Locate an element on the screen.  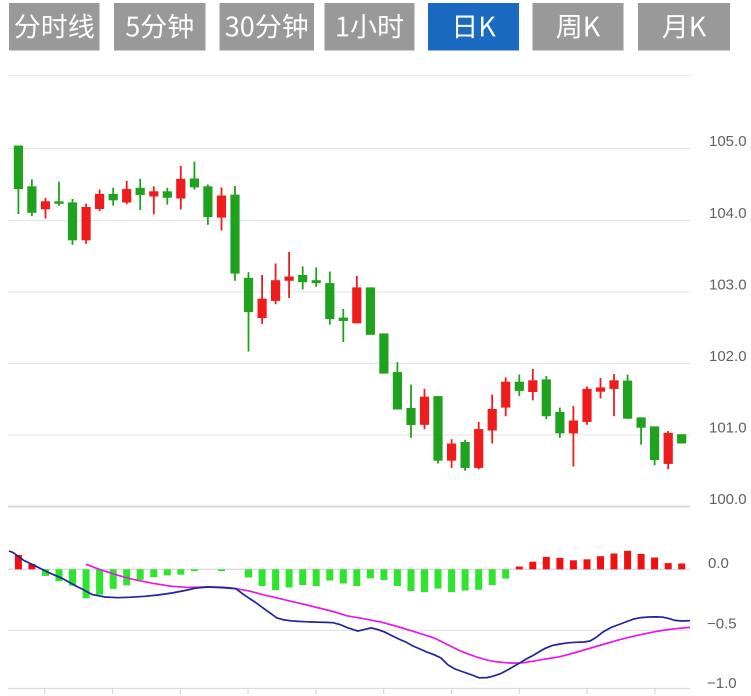
svg-text: 105.0 is located at coordinates (728, 141).